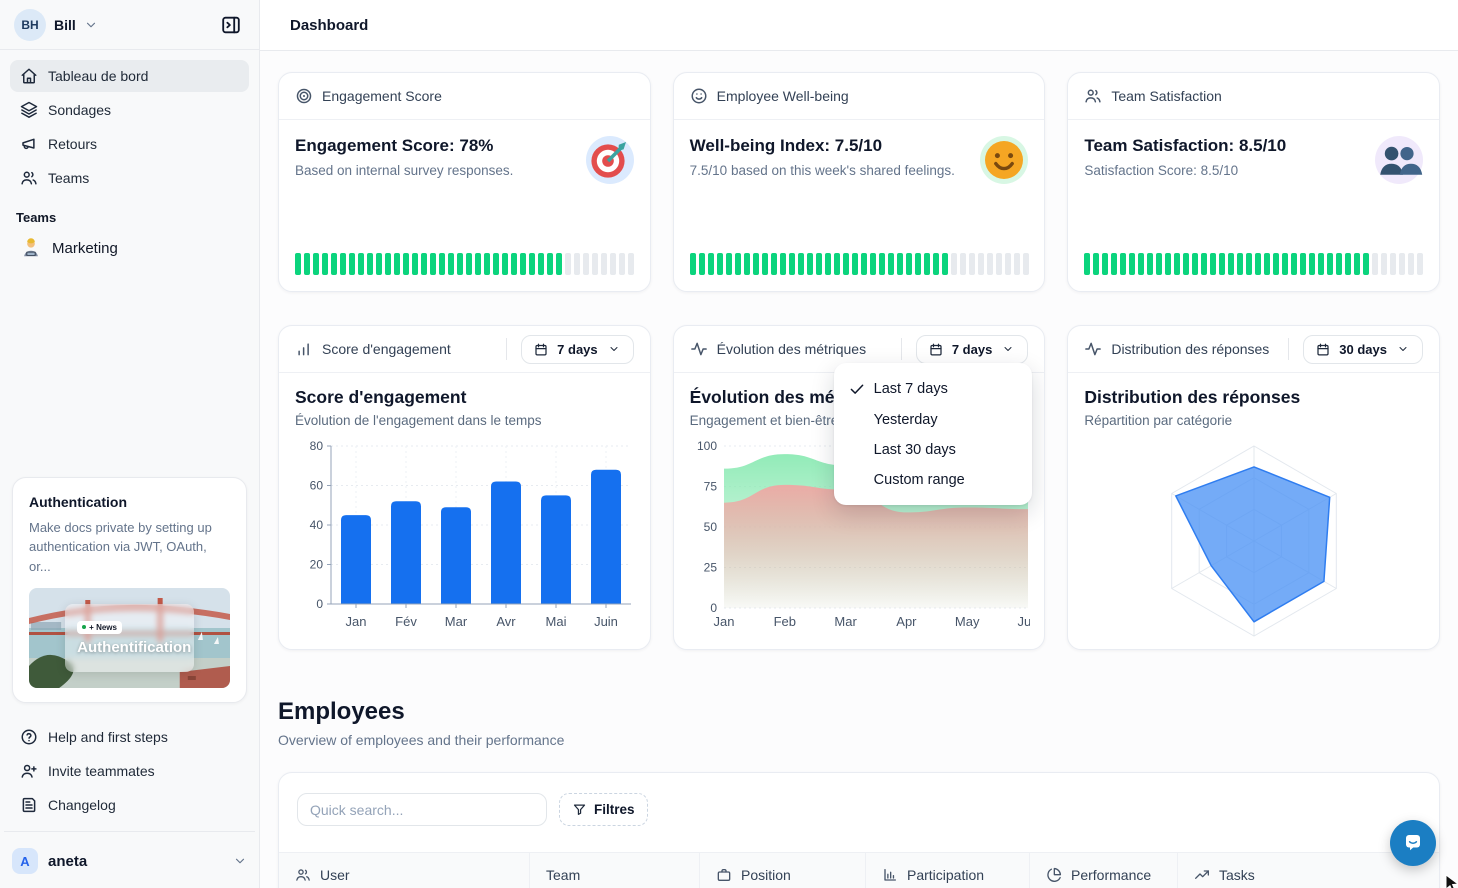  What do you see at coordinates (1004, 160) in the screenshot?
I see `smiling-face-emoji-icon` at bounding box center [1004, 160].